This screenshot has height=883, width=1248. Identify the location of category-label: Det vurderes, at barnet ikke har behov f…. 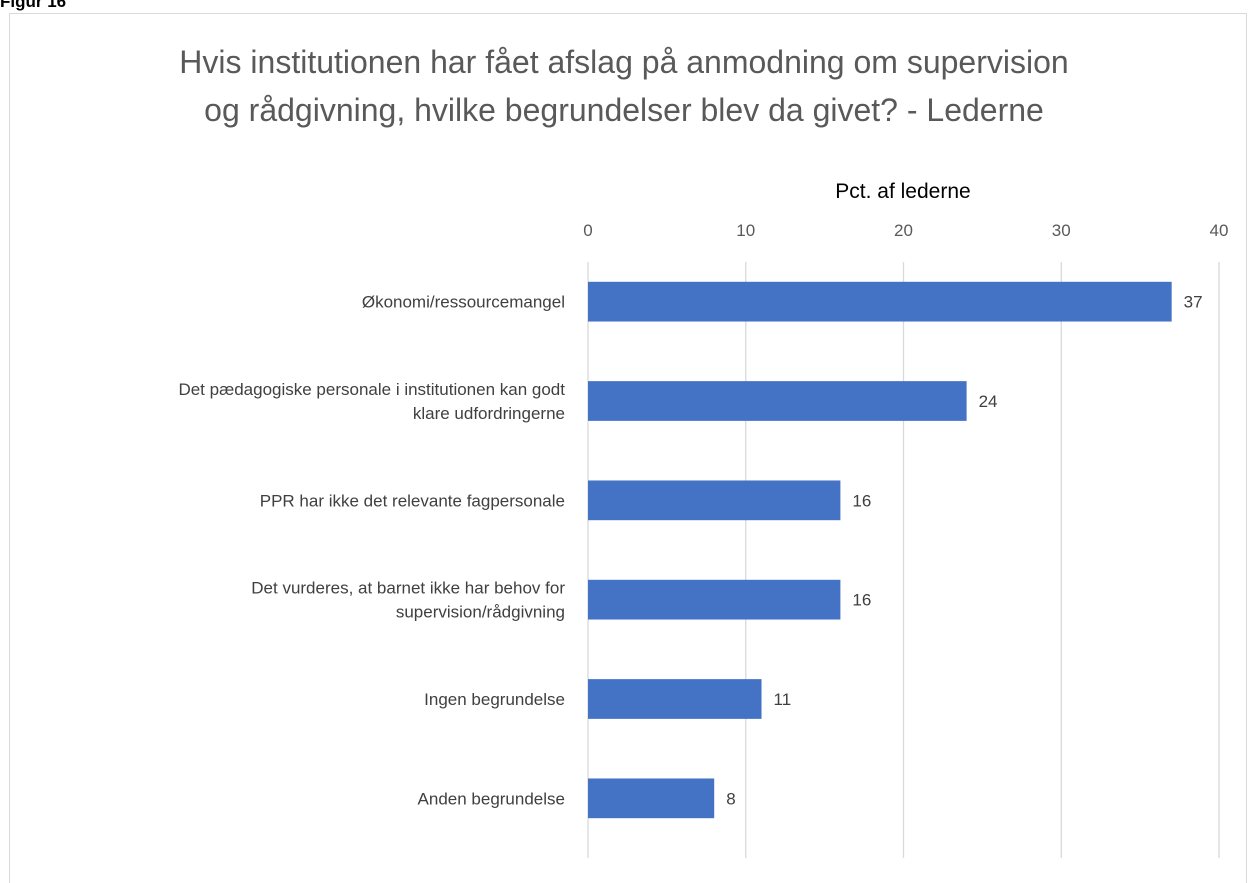
(408, 600).